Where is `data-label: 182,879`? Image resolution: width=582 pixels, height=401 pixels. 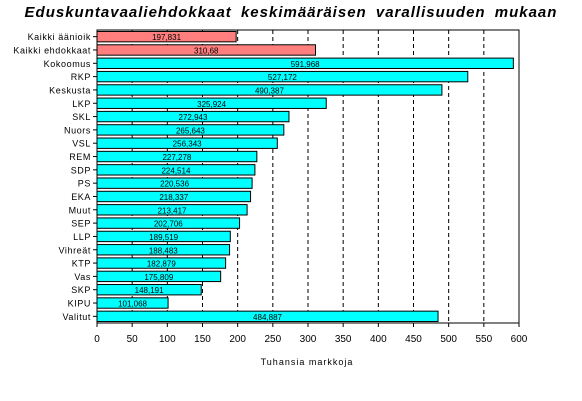 data-label: 182,879 is located at coordinates (161, 264).